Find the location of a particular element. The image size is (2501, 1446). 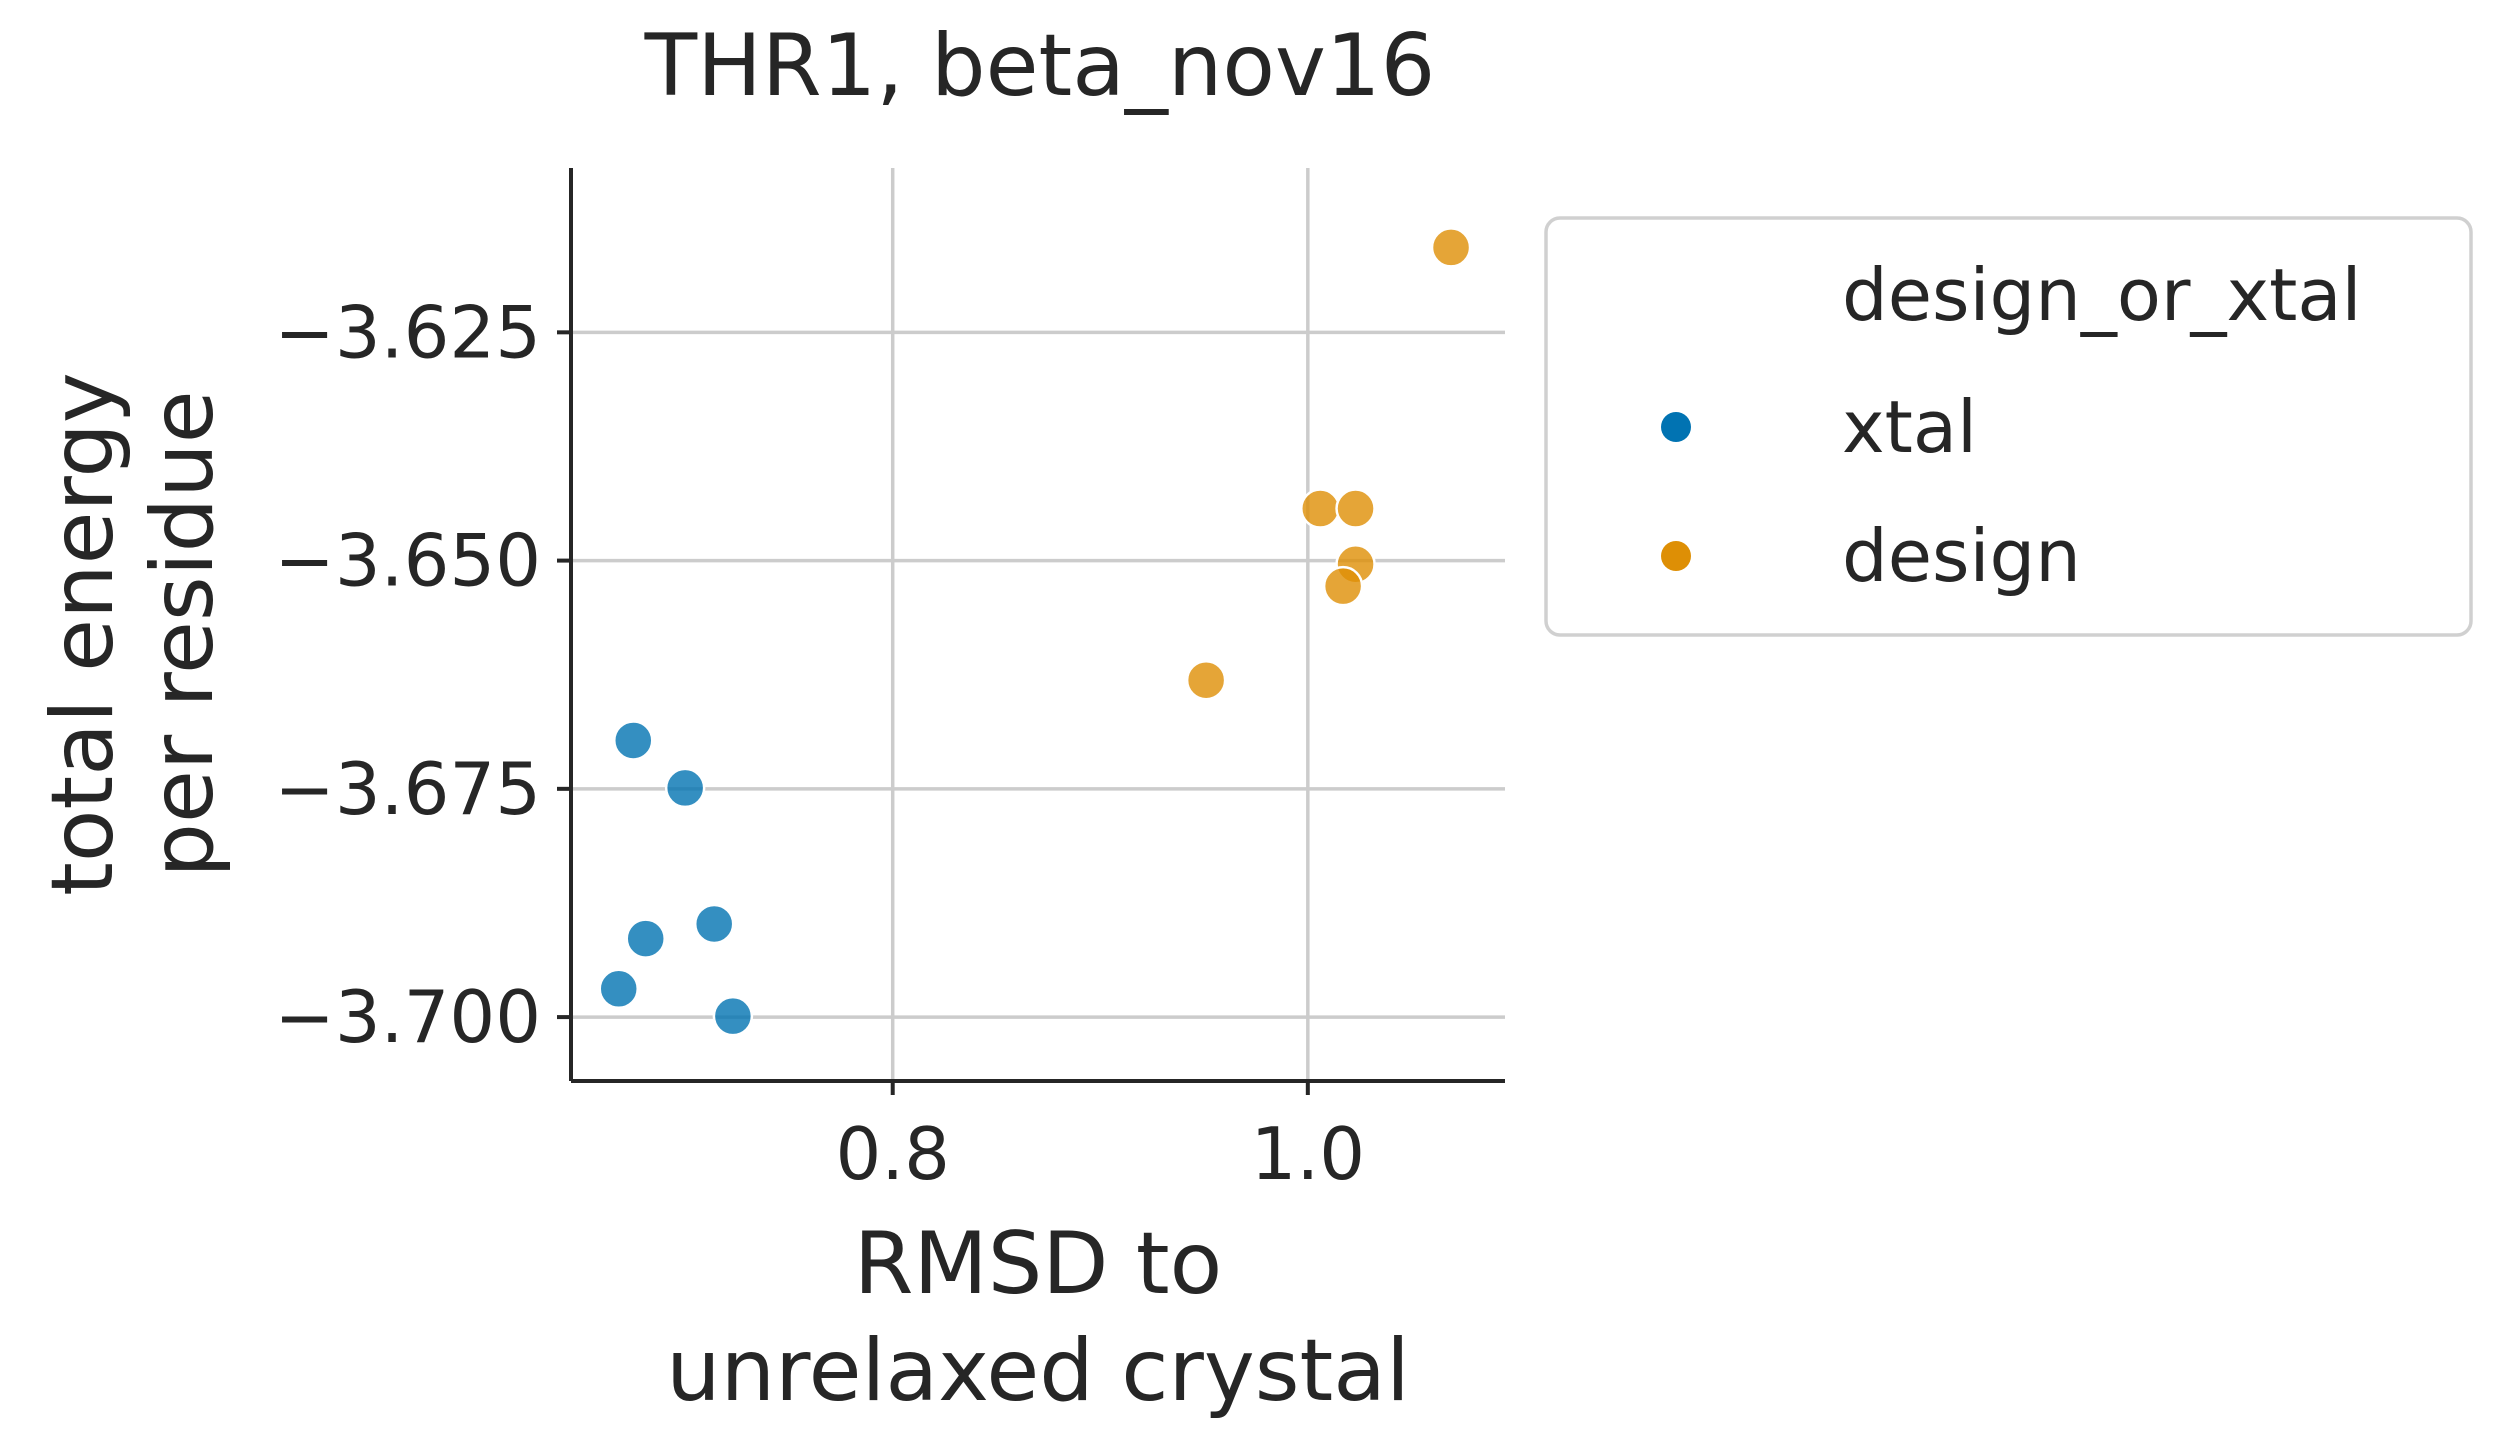

legend: design_or_xtal xtal design is located at coordinates (2008, 426).